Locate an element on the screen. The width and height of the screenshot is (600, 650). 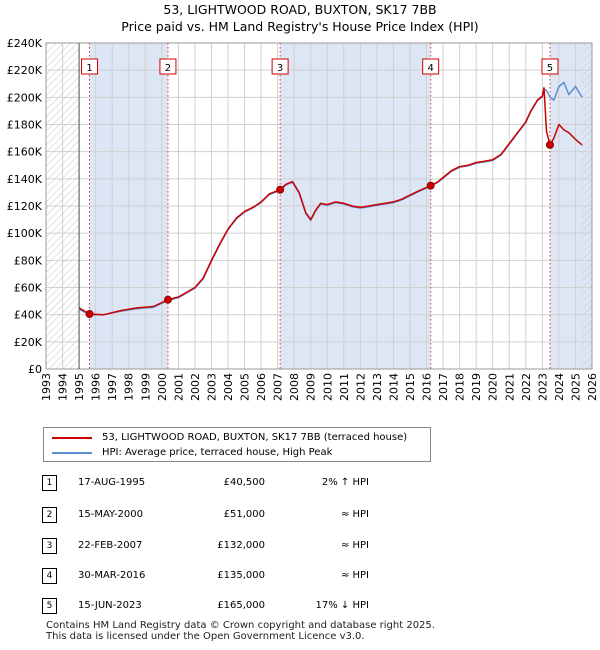
sale-label: 4 is located at coordinates (430, 68).